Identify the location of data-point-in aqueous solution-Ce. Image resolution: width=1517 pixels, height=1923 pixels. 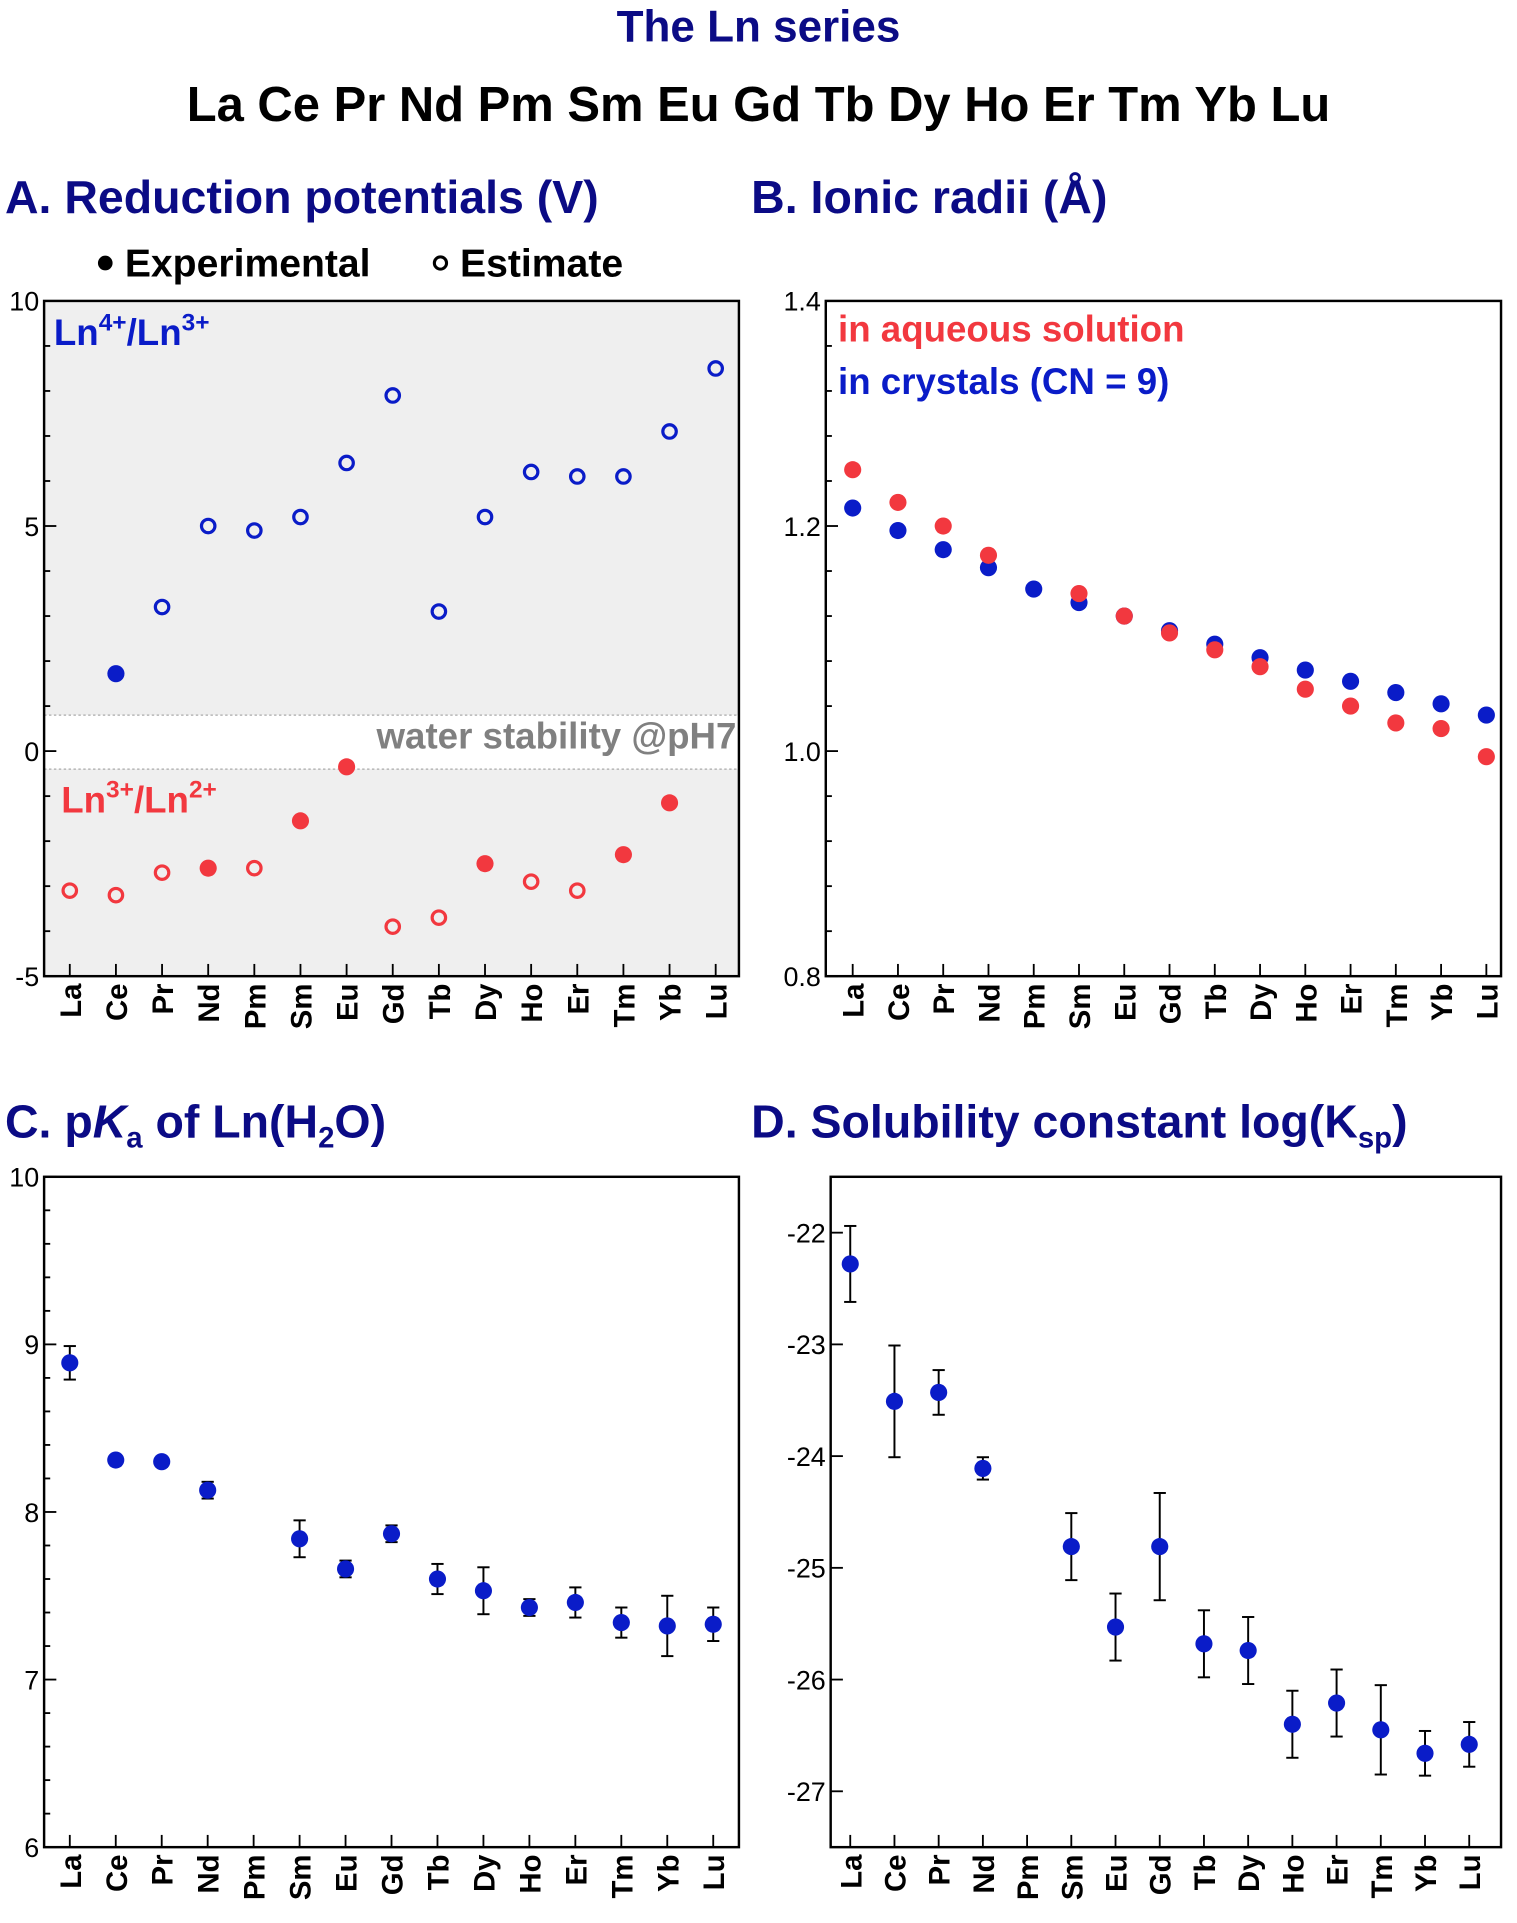
(898, 502).